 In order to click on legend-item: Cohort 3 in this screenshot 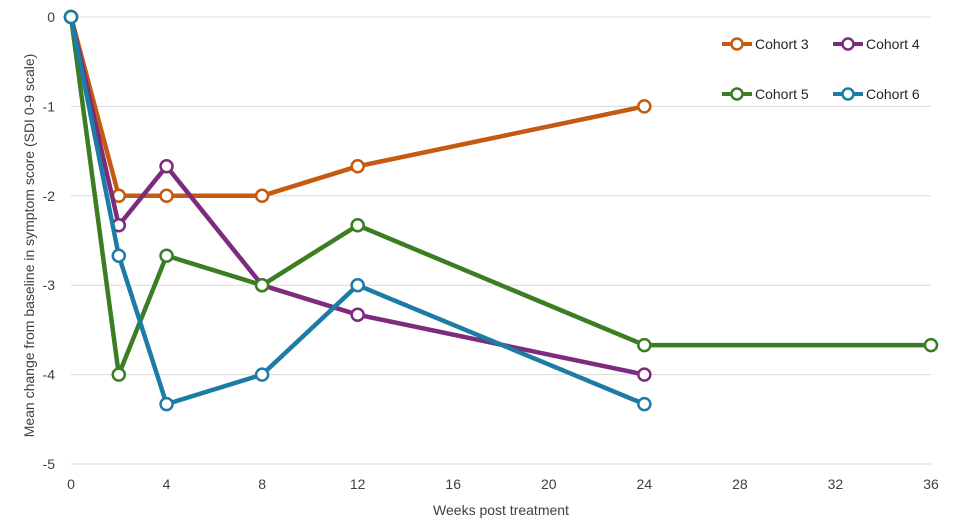, I will do `click(765, 44)`.